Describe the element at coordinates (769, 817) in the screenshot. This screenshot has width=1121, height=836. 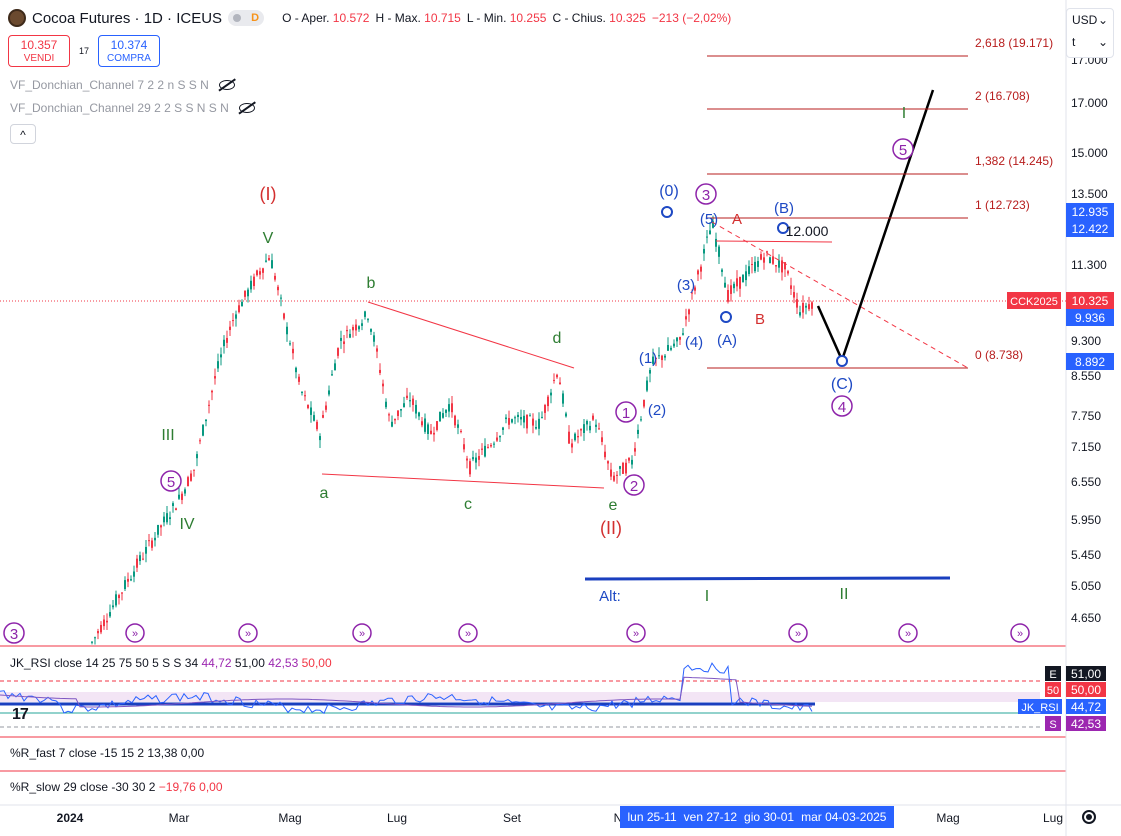
I see `date-label: gio 30-01` at that location.